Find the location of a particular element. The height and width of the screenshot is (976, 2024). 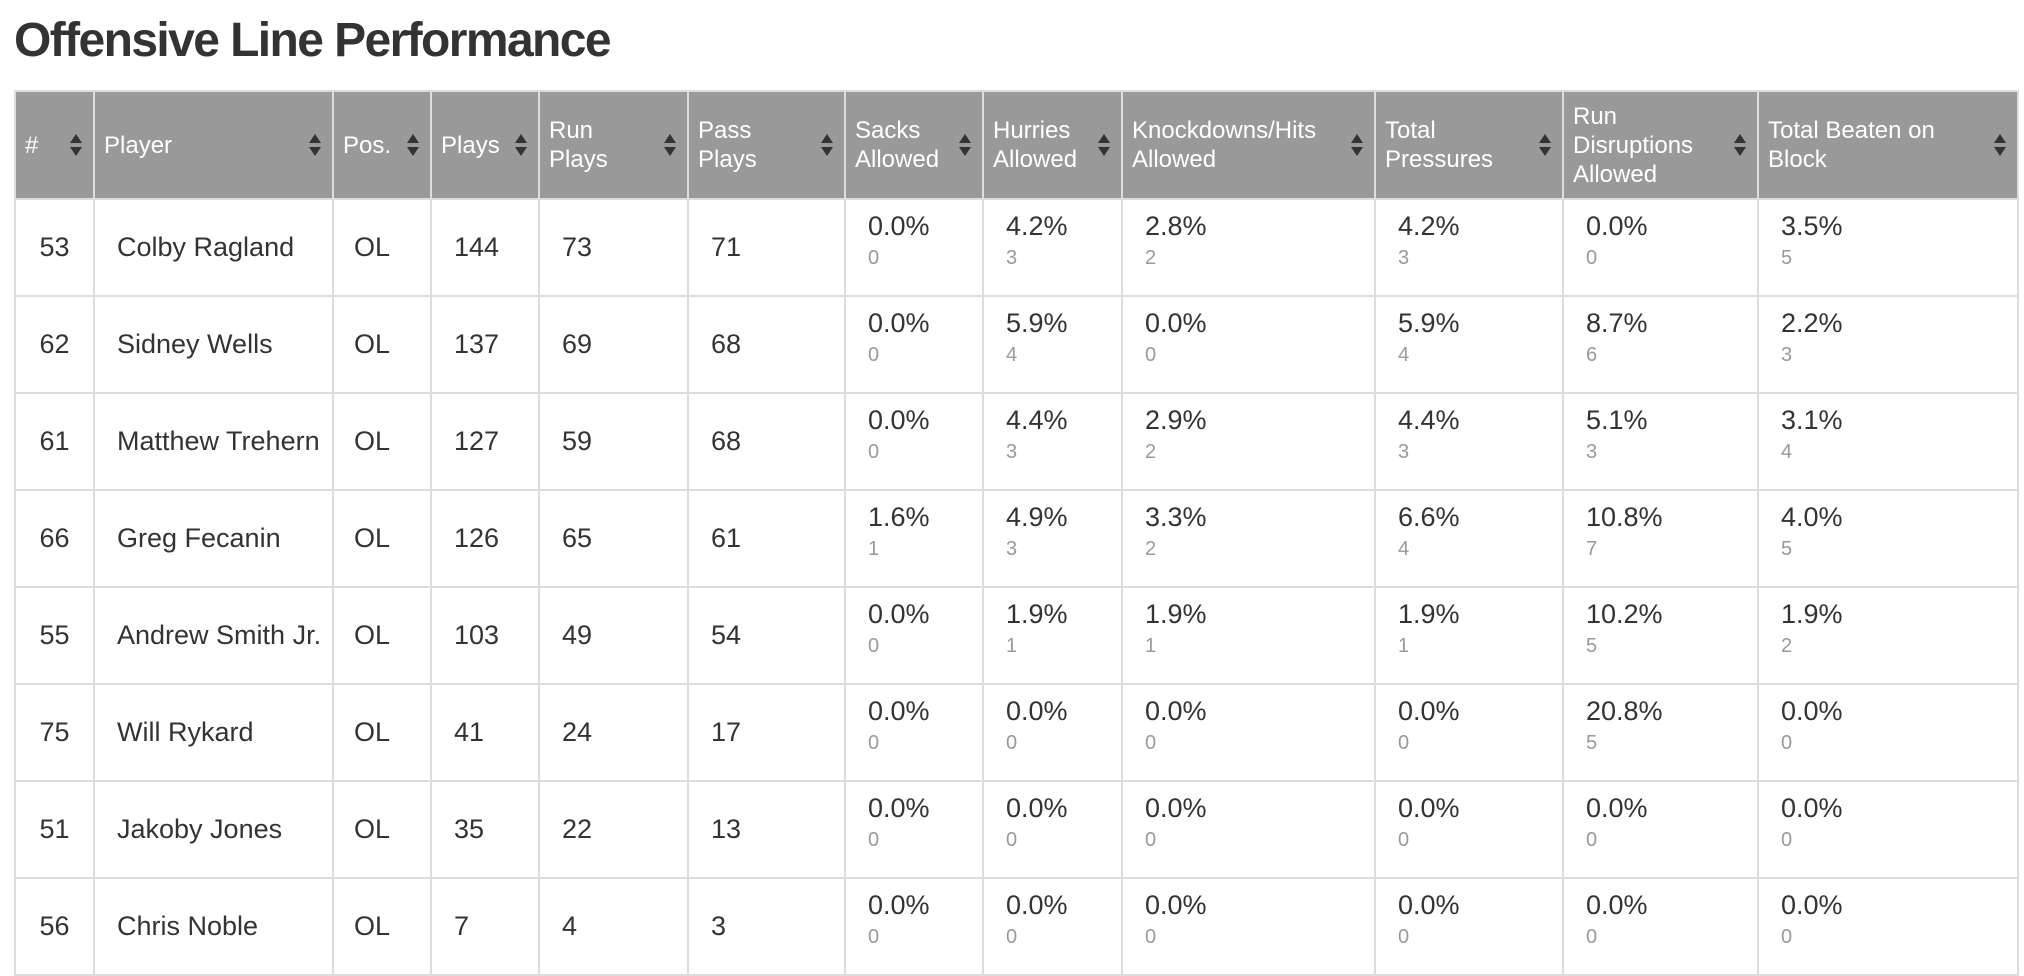

stat-percentage: 10.8% is located at coordinates (1624, 517).